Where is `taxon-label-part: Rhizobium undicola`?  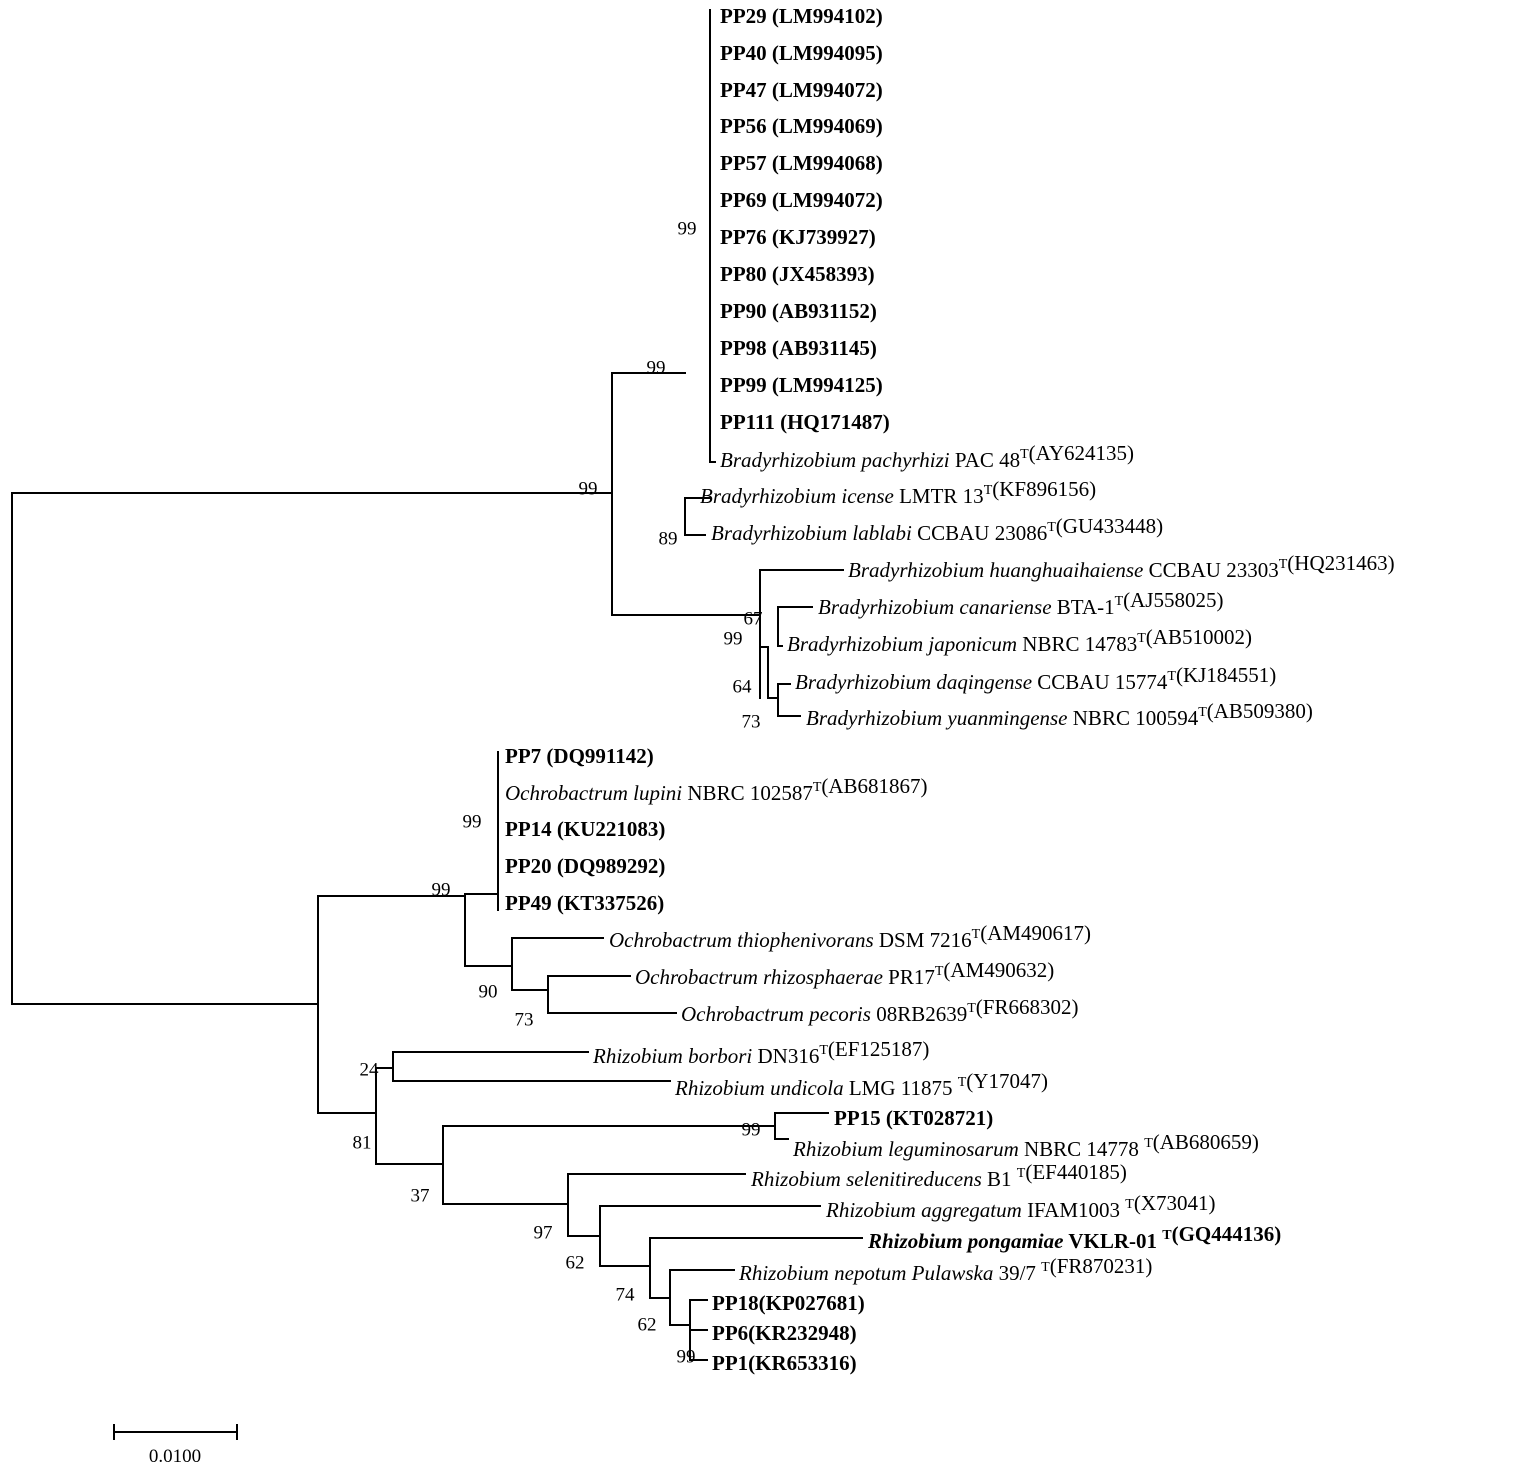
taxon-label-part: Rhizobium undicola is located at coordinates (759, 1088).